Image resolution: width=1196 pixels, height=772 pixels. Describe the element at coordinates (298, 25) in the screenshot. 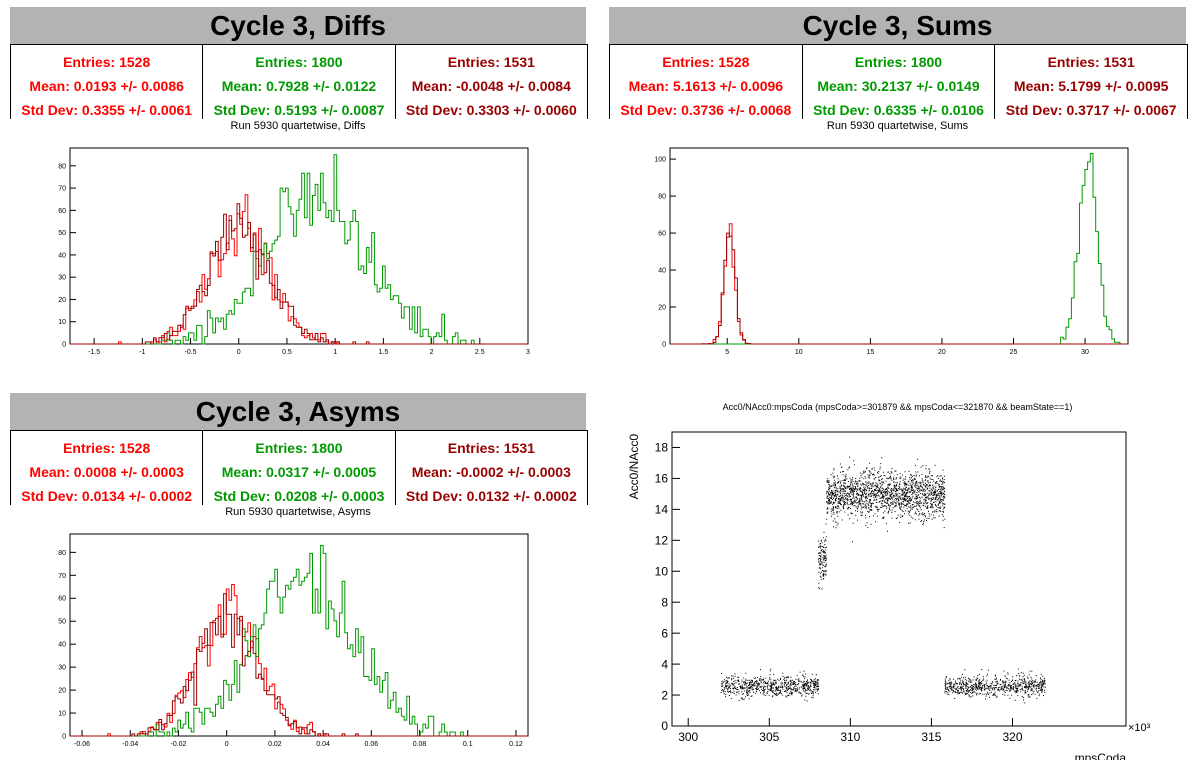

I see `diffs-title: Cycle 3, Diffs` at that location.